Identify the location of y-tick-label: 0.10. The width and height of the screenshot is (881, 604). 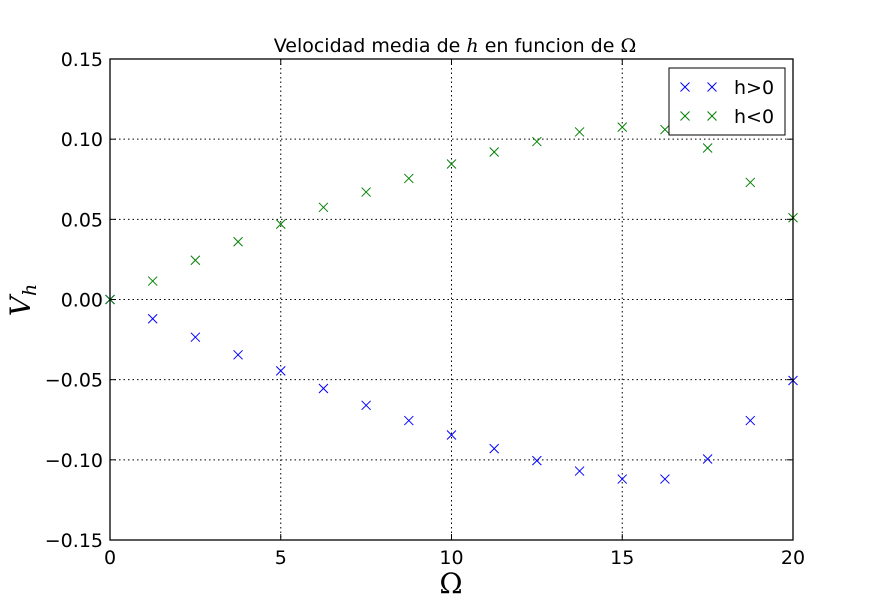
(82, 140).